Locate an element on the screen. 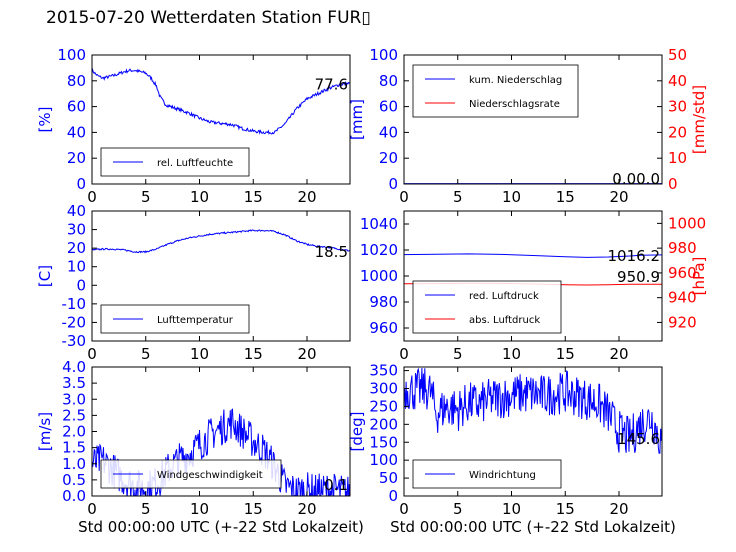 This screenshot has height=552, width=736. legend-label: red. Luftdruck is located at coordinates (504, 296).